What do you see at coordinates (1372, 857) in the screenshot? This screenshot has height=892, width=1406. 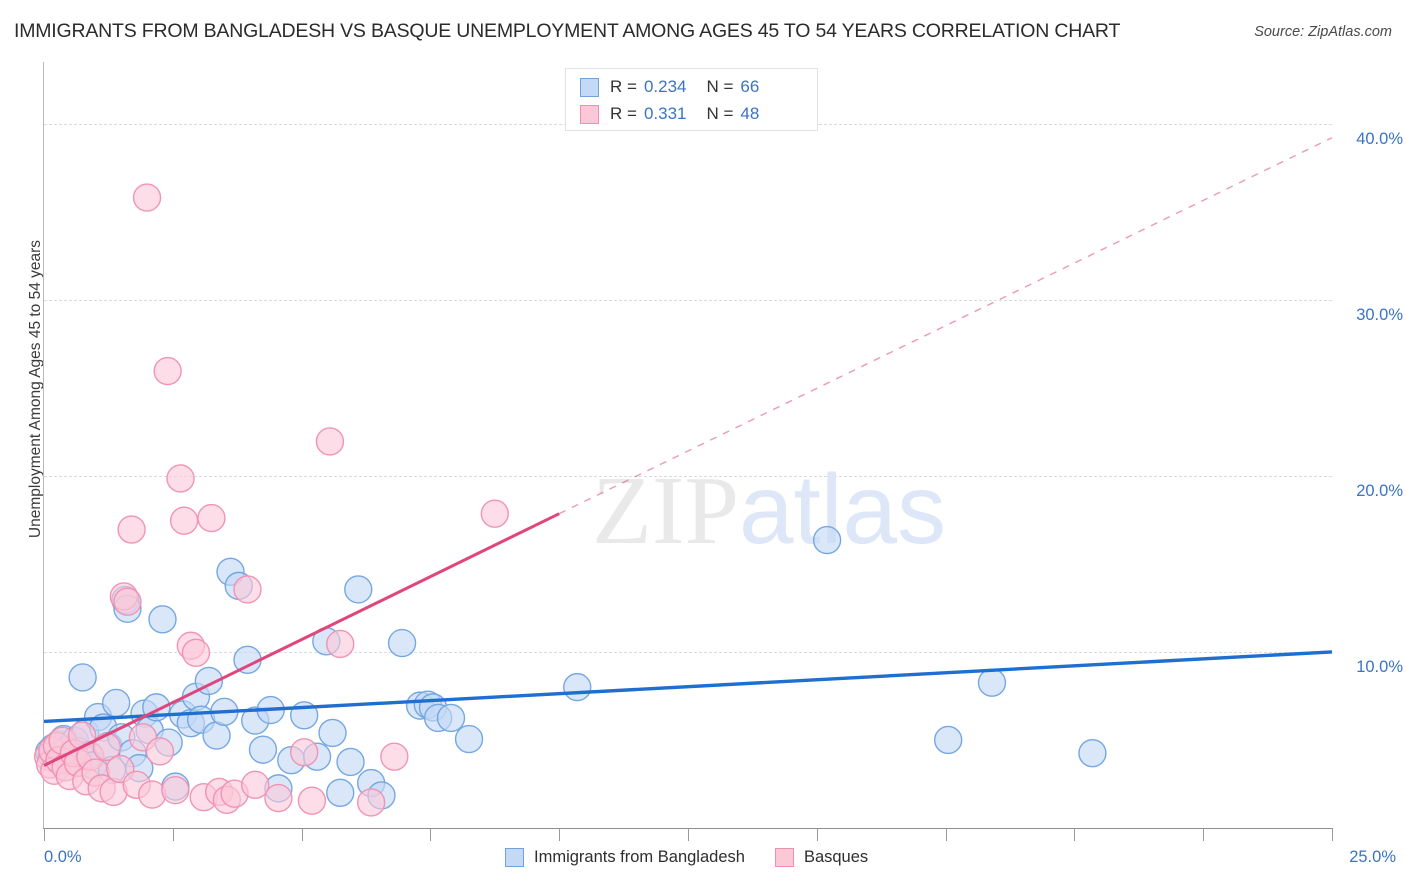 I see `x-tick-label-max: 25.0%` at bounding box center [1372, 857].